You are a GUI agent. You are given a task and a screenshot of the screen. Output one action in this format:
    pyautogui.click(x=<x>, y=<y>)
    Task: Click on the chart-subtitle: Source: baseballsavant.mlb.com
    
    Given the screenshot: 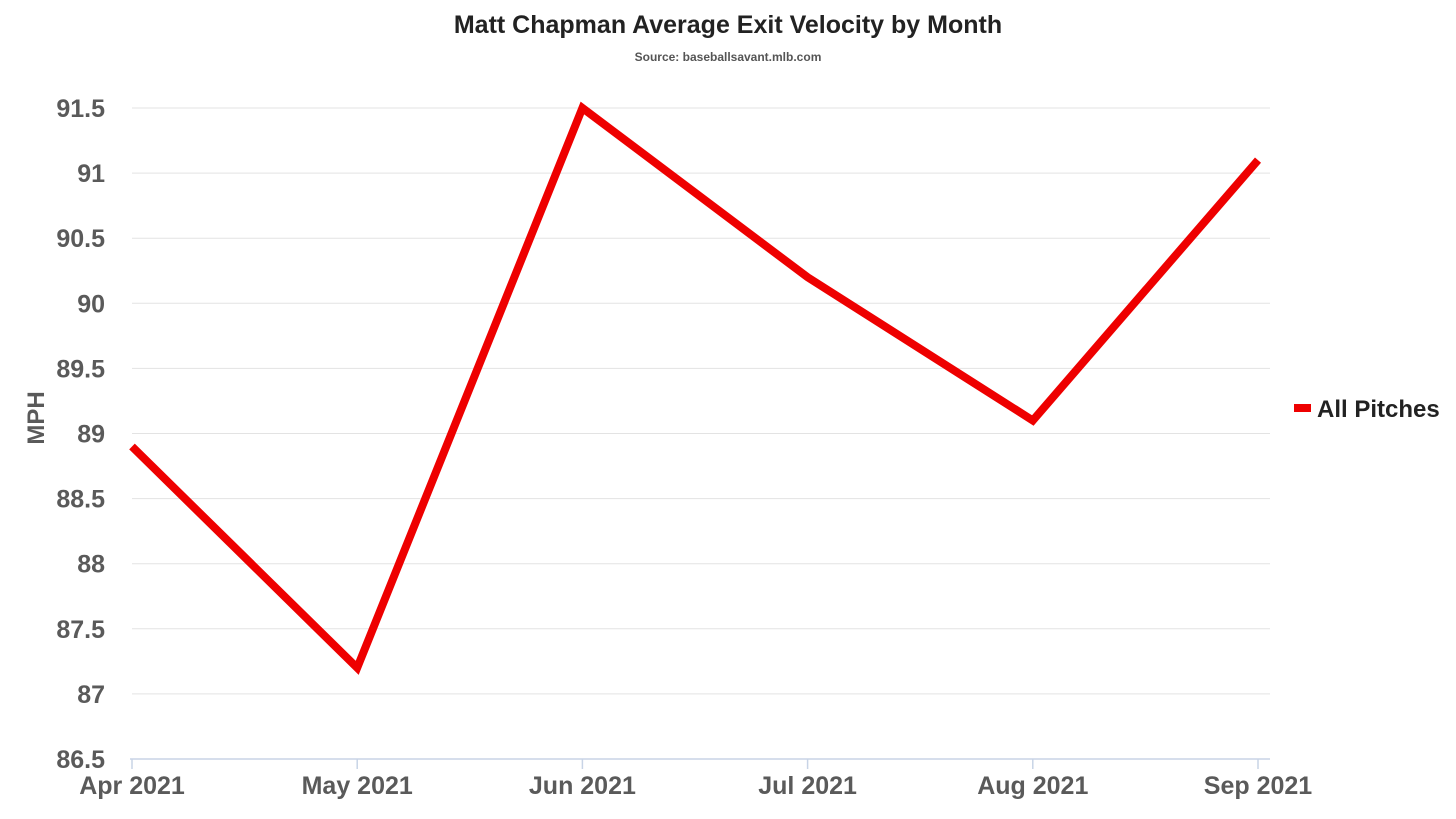 What is the action you would take?
    pyautogui.click(x=728, y=57)
    